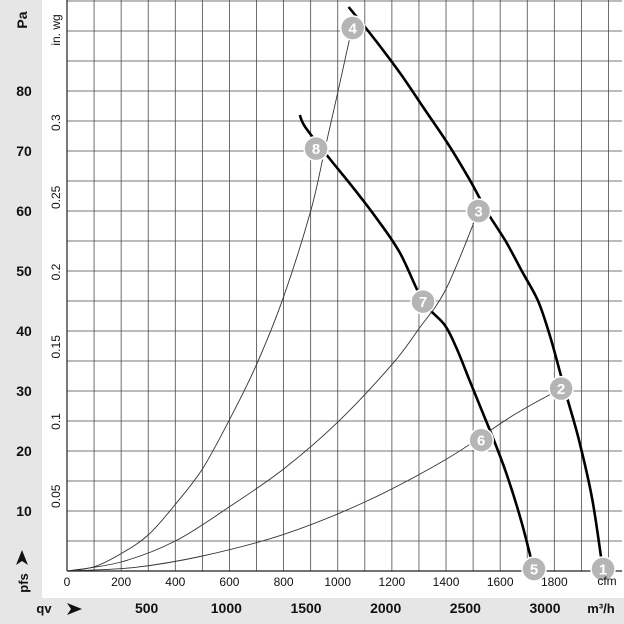  What do you see at coordinates (24, 151) in the screenshot?
I see `y-tick-label: 70` at bounding box center [24, 151].